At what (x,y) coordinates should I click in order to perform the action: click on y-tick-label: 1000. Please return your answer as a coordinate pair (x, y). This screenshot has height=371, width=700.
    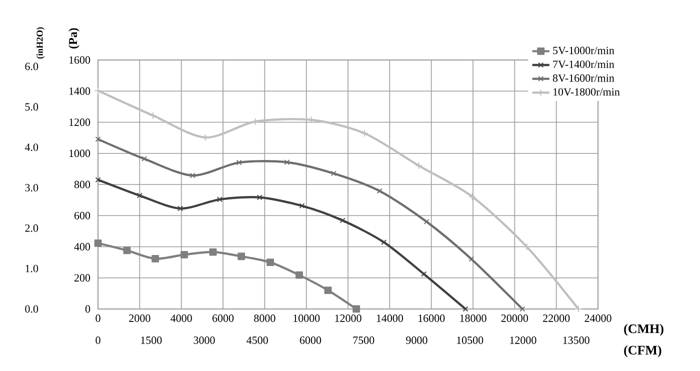
    Looking at the image, I should click on (79, 154).